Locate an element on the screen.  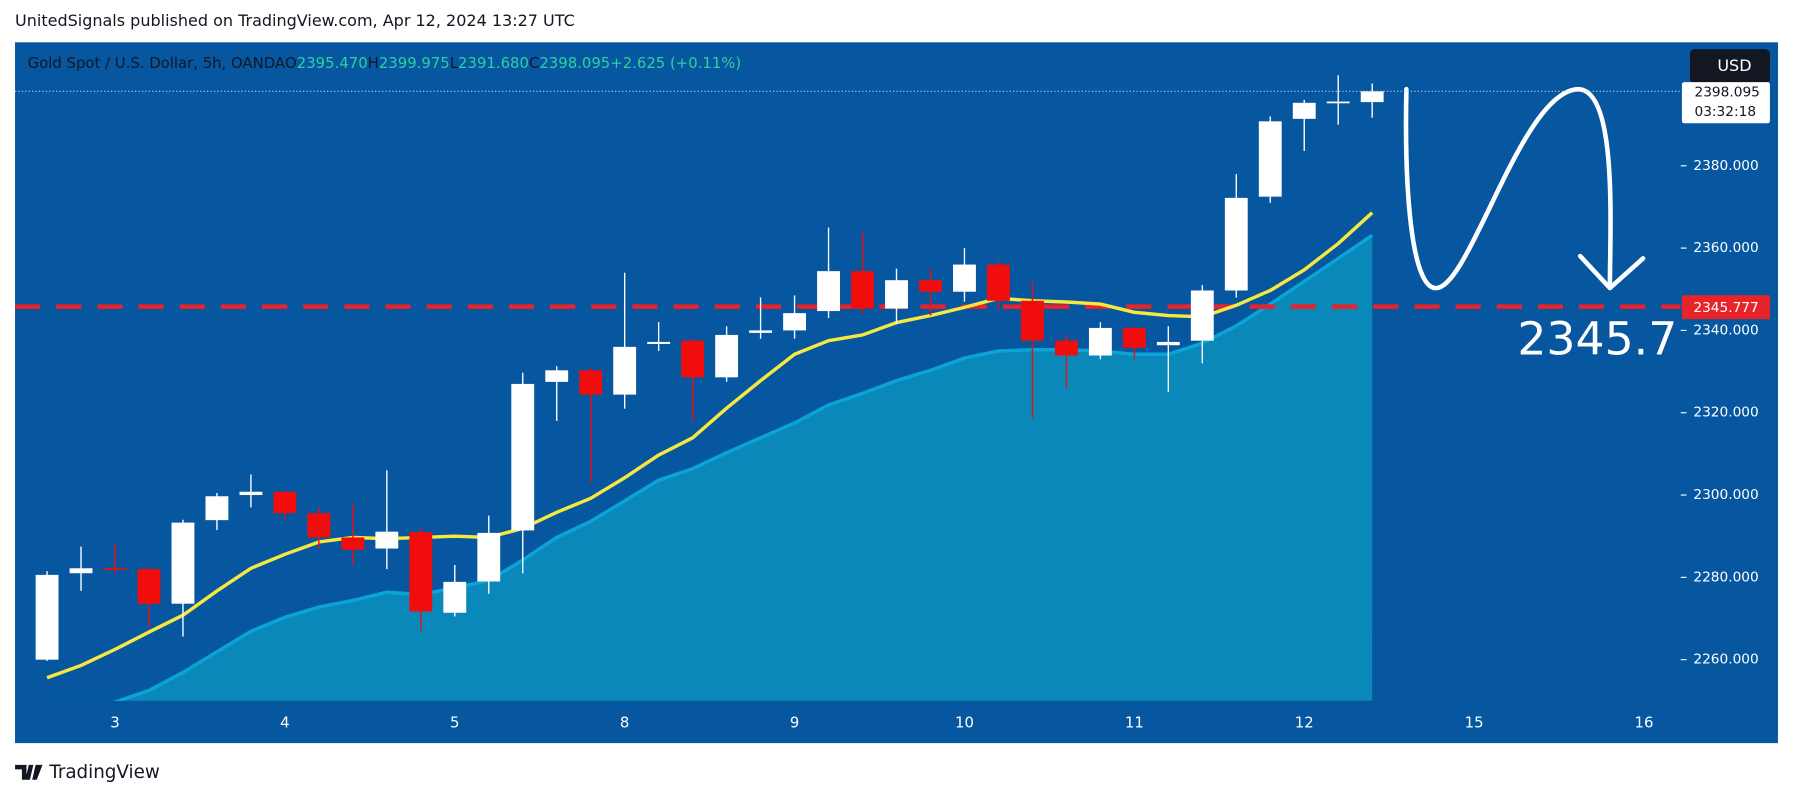
logo-mark is located at coordinates (29, 772).